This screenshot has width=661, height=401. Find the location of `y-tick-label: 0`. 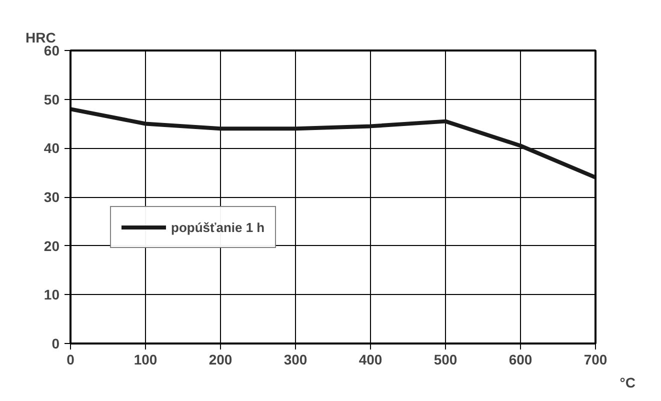

y-tick-label: 0 is located at coordinates (56, 344).